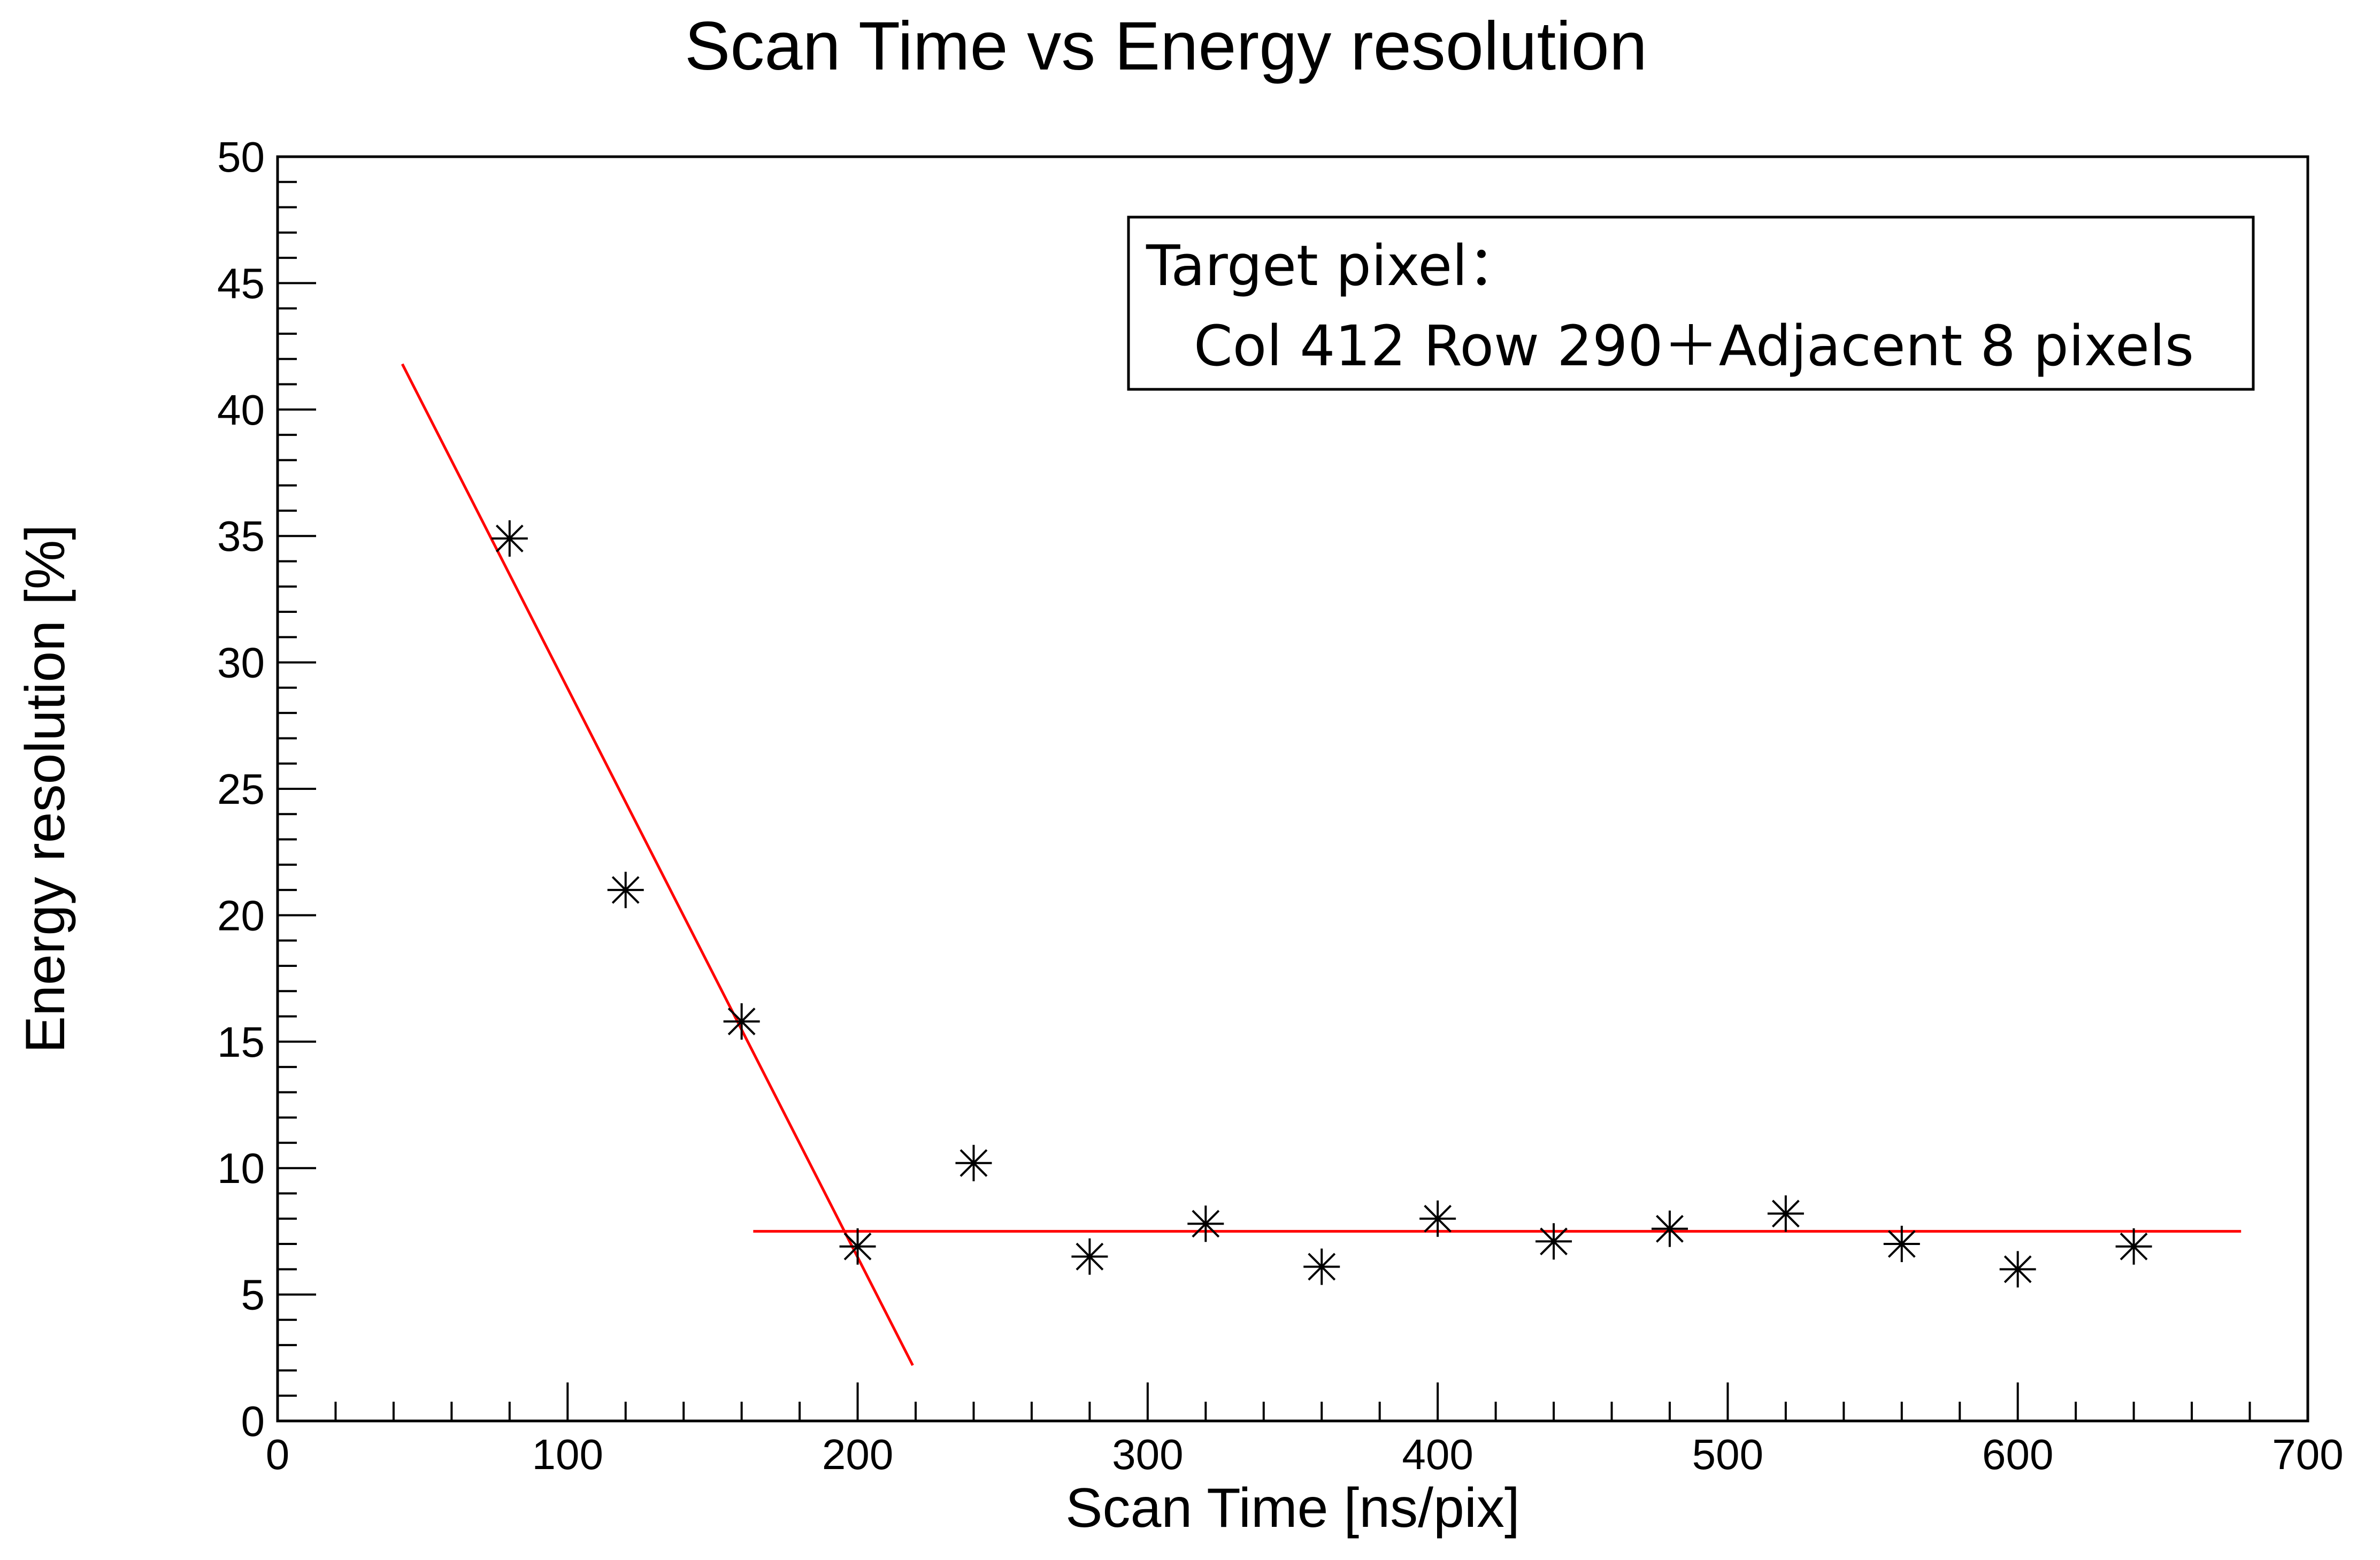 The image size is (2380, 1560). I want to click on x-axis-tick-labels: 0 100 200 300 400 500 600 700, so click(1305, 1454).